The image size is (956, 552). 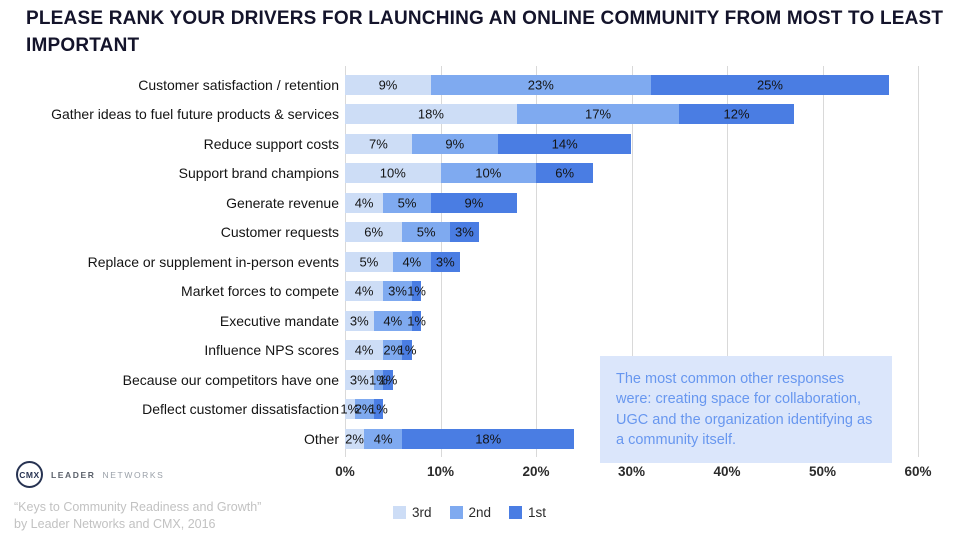 I want to click on bar-segment-1st: 3%, so click(x=464, y=232).